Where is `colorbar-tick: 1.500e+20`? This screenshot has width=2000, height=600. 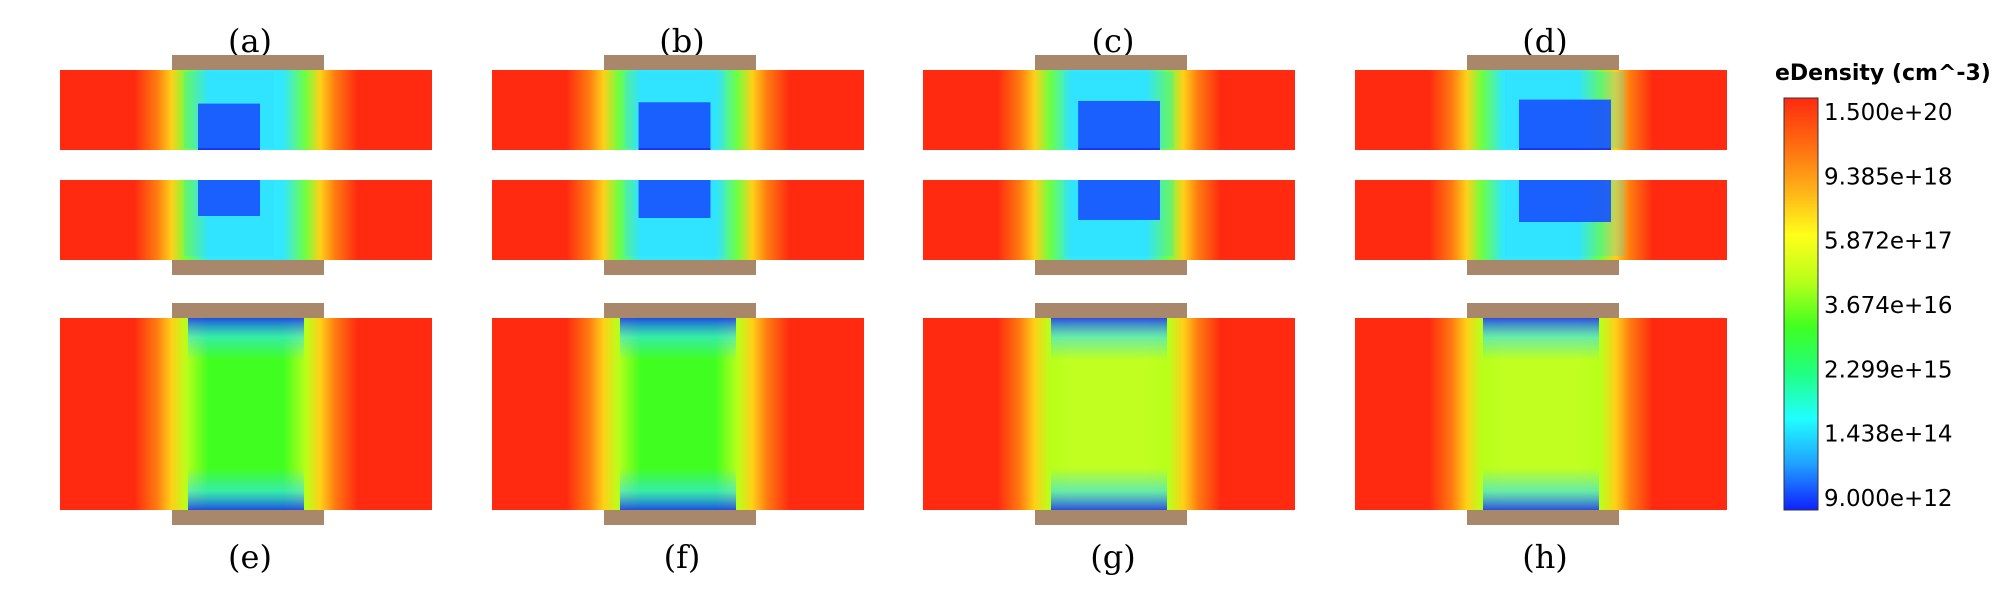
colorbar-tick: 1.500e+20 is located at coordinates (1888, 113).